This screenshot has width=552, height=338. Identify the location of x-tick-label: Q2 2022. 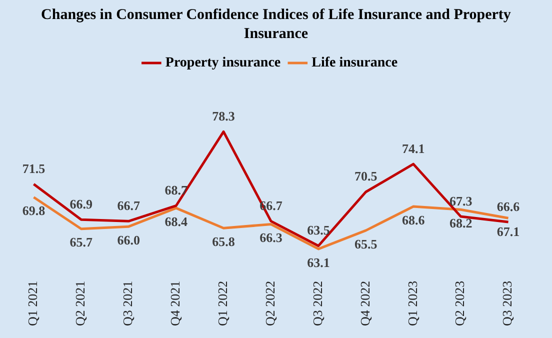
(270, 303).